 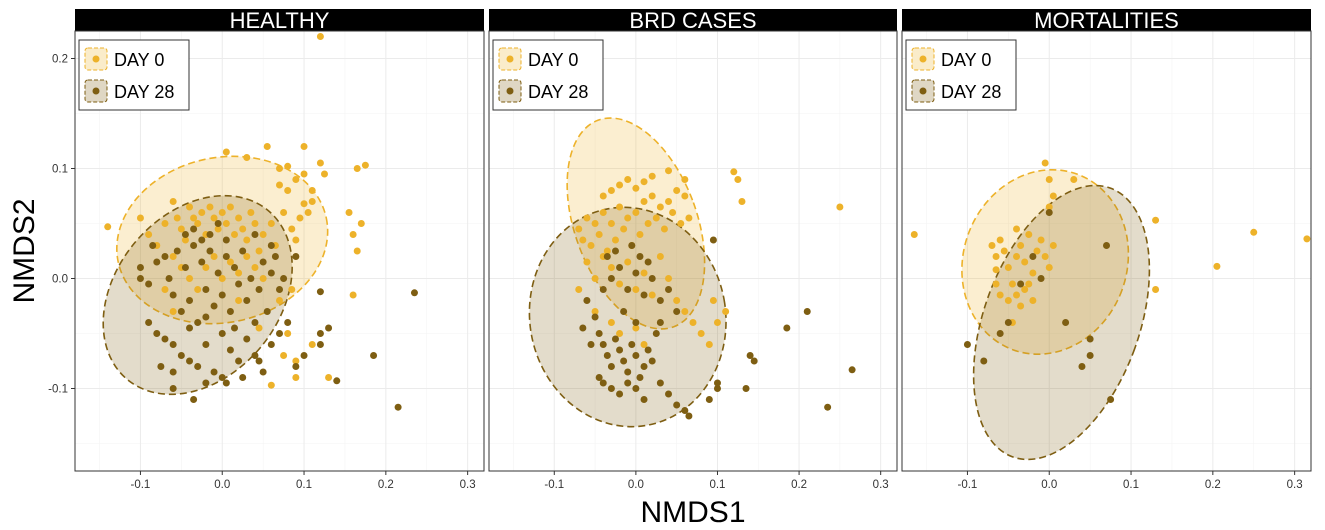 I want to click on points, so click(x=1110, y=281).